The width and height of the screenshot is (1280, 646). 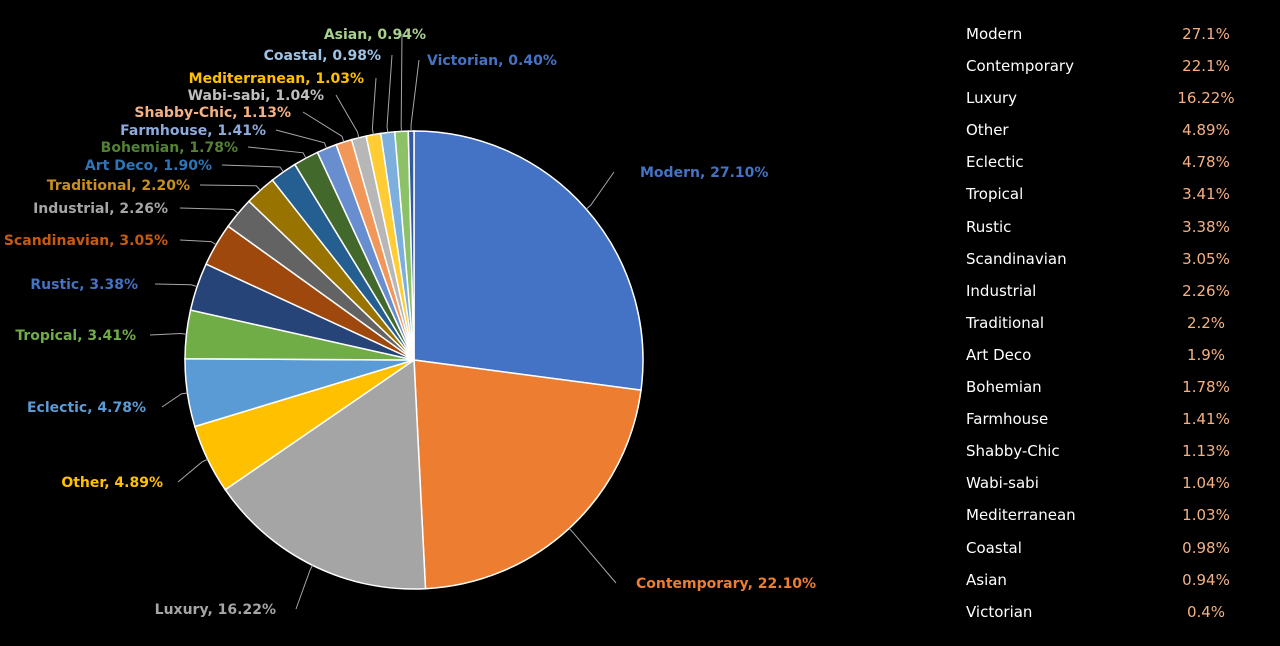 What do you see at coordinates (1116, 132) in the screenshot?
I see `table-row: Other 4.89%` at bounding box center [1116, 132].